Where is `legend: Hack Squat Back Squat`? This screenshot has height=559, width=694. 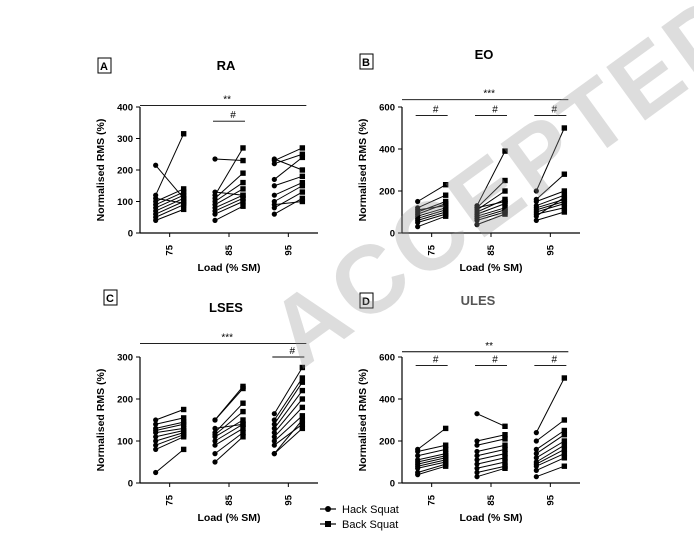 legend: Hack Squat Back Squat is located at coordinates (359, 517).